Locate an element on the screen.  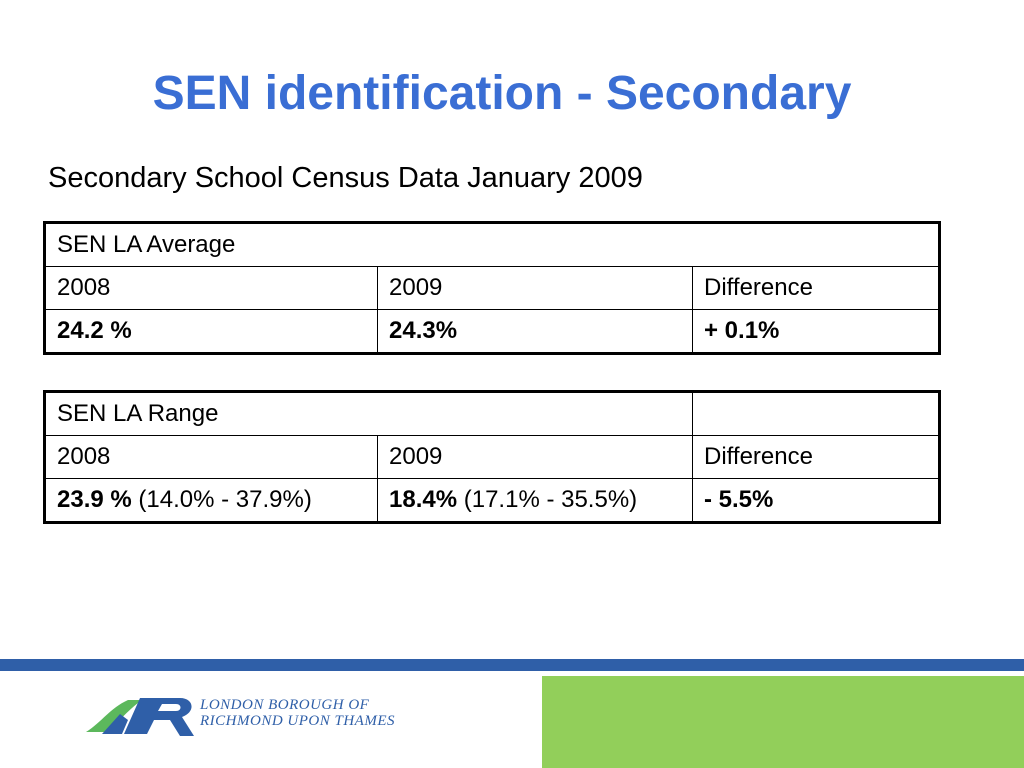
range-2008: (14.0% - 37.9%) is located at coordinates (225, 499).